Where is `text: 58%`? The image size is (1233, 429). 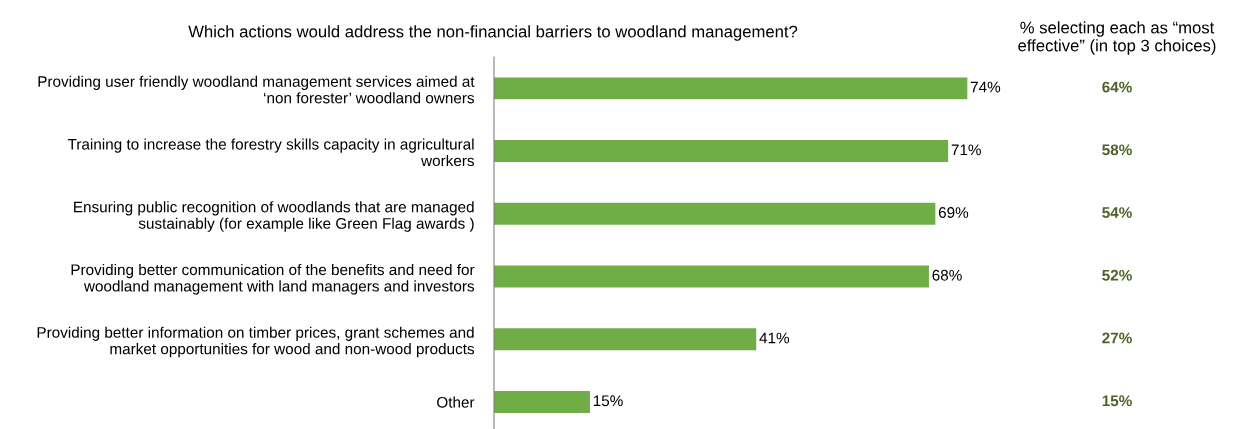
text: 58% is located at coordinates (1117, 150).